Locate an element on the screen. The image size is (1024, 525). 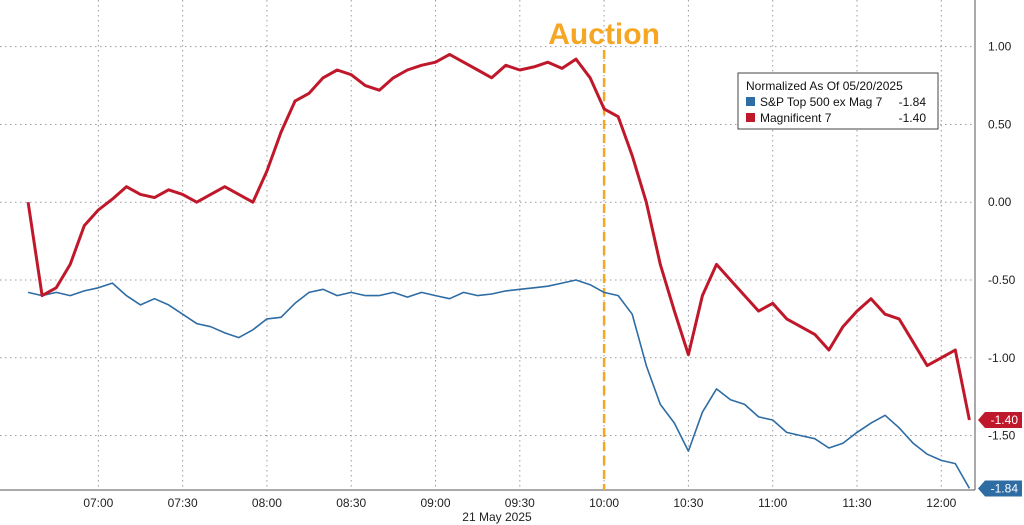
end-value-labels: -1.84 -1.40 is located at coordinates (1000, 454).